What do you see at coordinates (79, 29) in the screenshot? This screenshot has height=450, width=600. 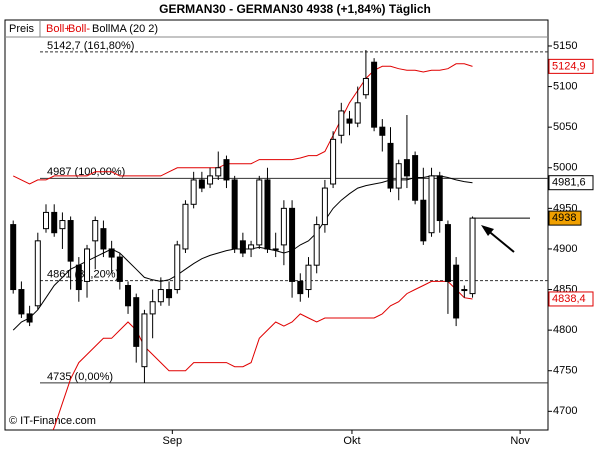 I see `legend-entry: Boll-` at bounding box center [79, 29].